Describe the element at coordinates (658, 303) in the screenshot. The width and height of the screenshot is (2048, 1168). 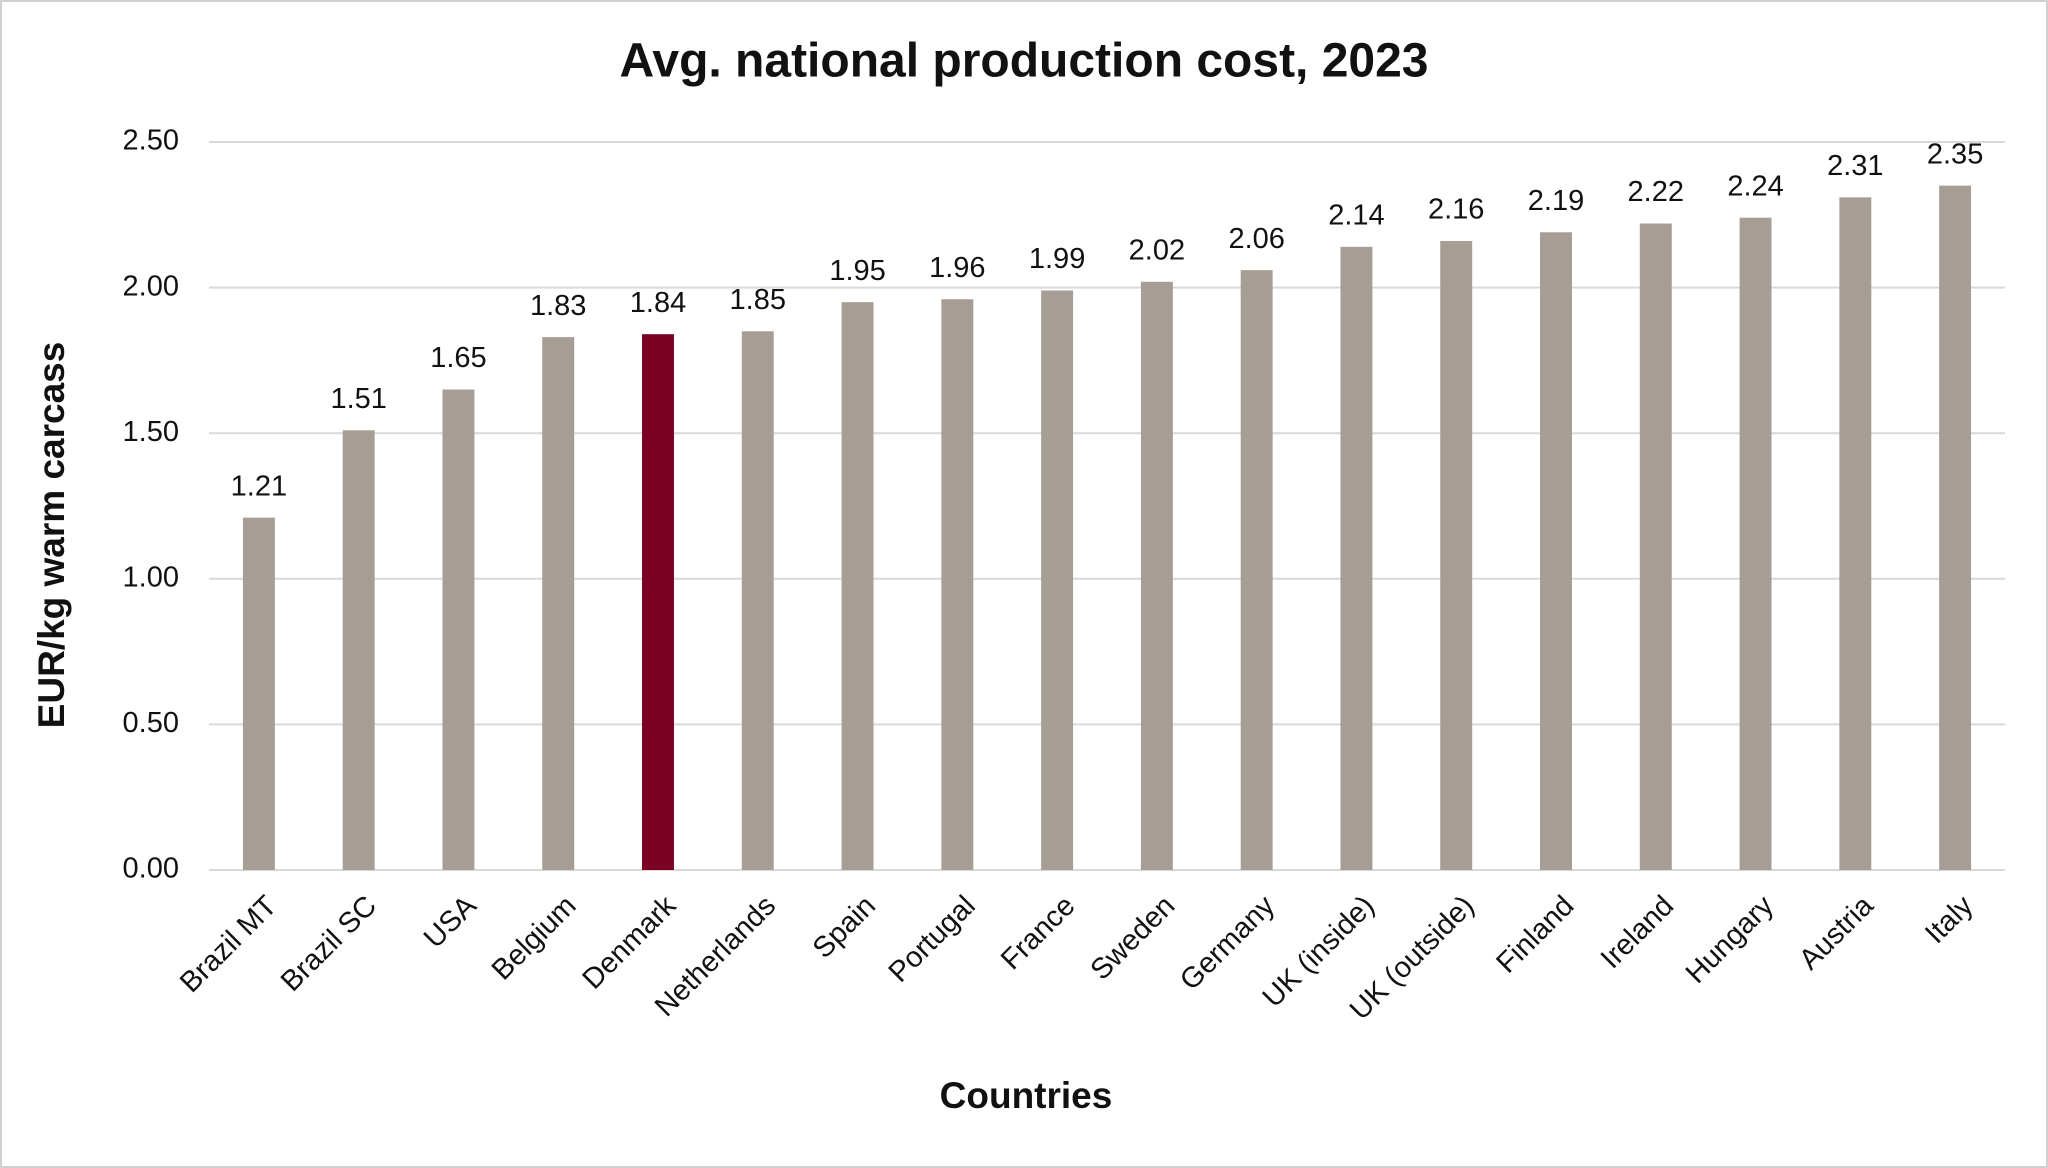
I see `data-label: 1.84` at that location.